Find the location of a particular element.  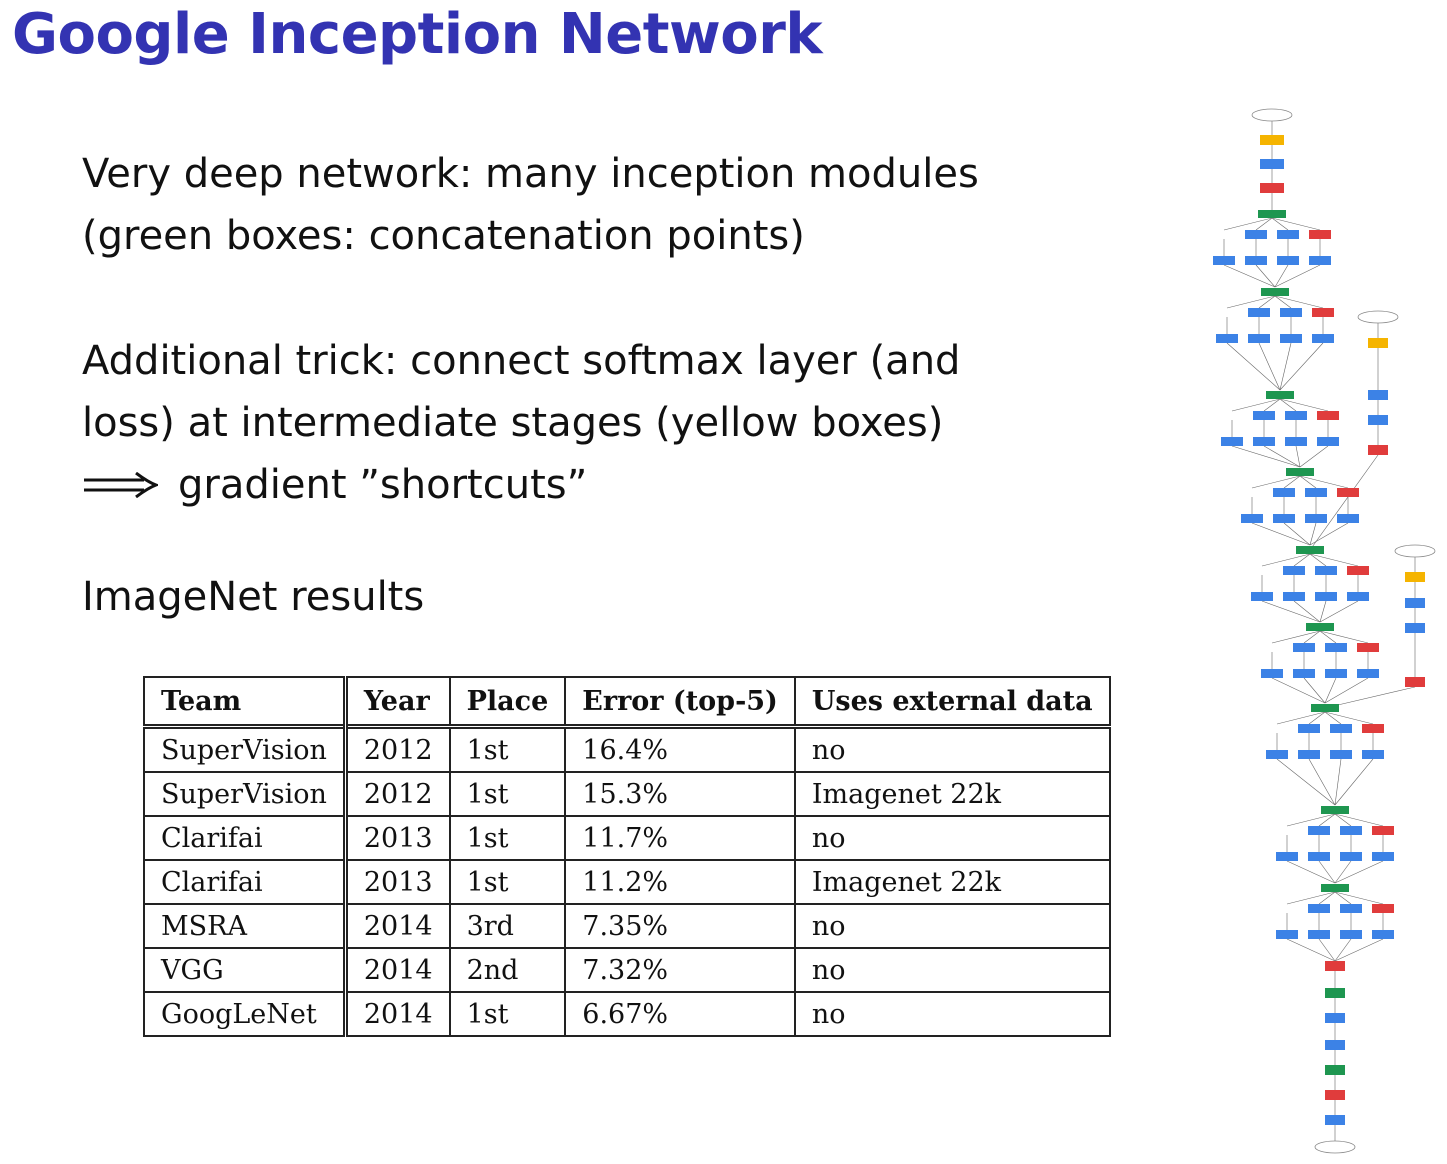

header-year: Year is located at coordinates (397, 702).